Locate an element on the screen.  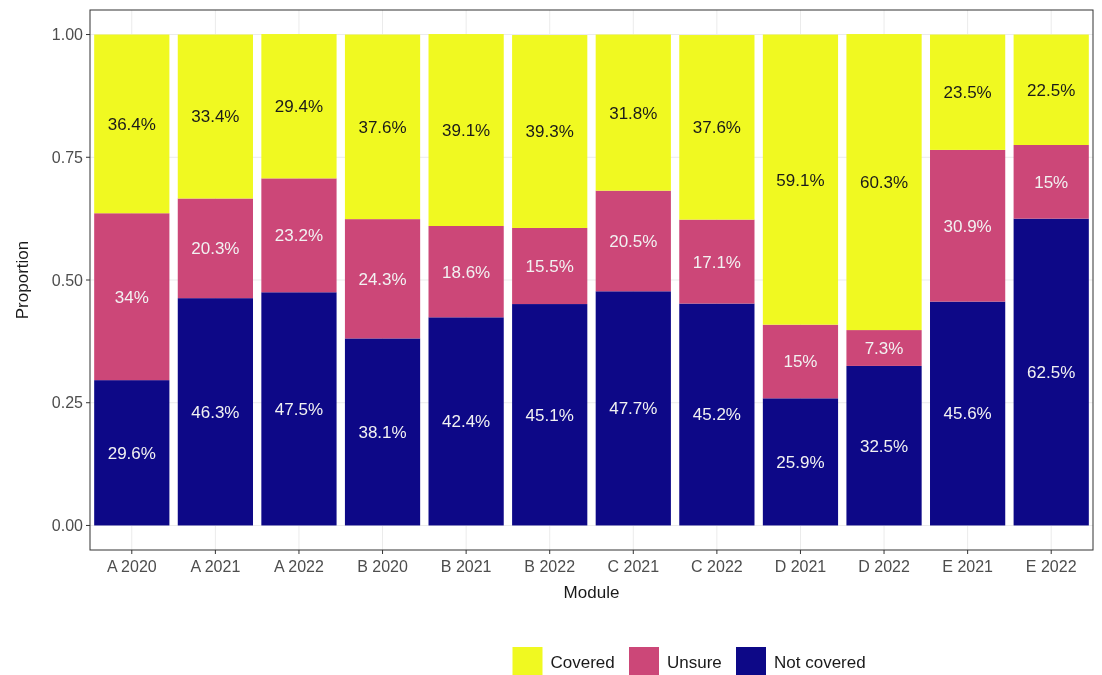
data-label: 39.3% is located at coordinates (549, 132).